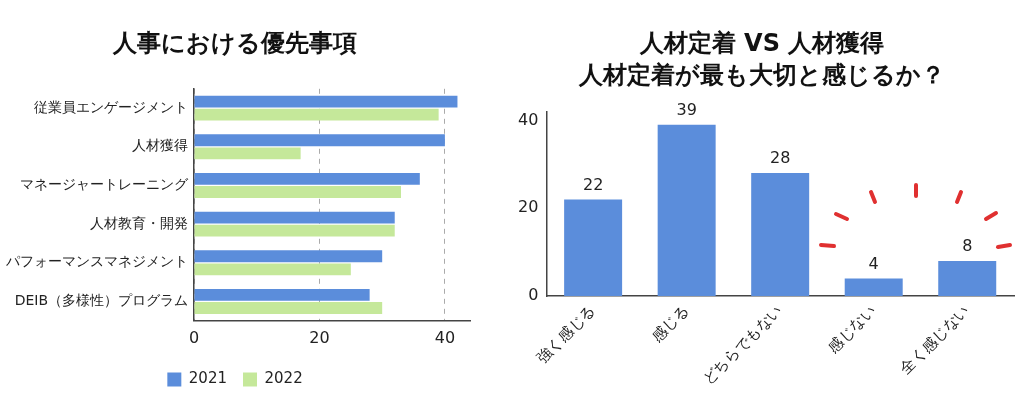 The height and width of the screenshot is (405, 1024). I want to click on y-tick-label: DEIB（多様性）プログラム, so click(101, 300).